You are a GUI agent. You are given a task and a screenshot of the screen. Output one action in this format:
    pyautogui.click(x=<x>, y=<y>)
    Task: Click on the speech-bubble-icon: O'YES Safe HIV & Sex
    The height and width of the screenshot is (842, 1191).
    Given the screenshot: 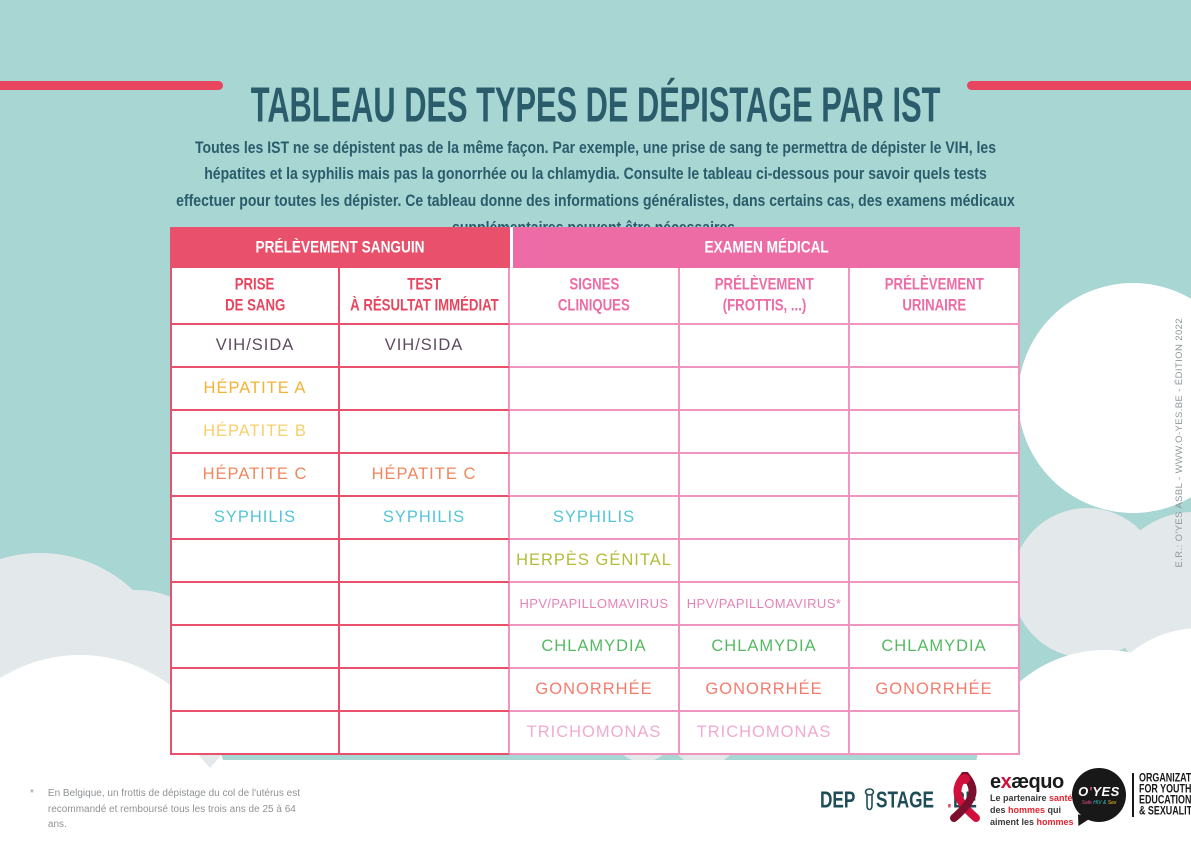 What is the action you would take?
    pyautogui.click(x=1099, y=795)
    